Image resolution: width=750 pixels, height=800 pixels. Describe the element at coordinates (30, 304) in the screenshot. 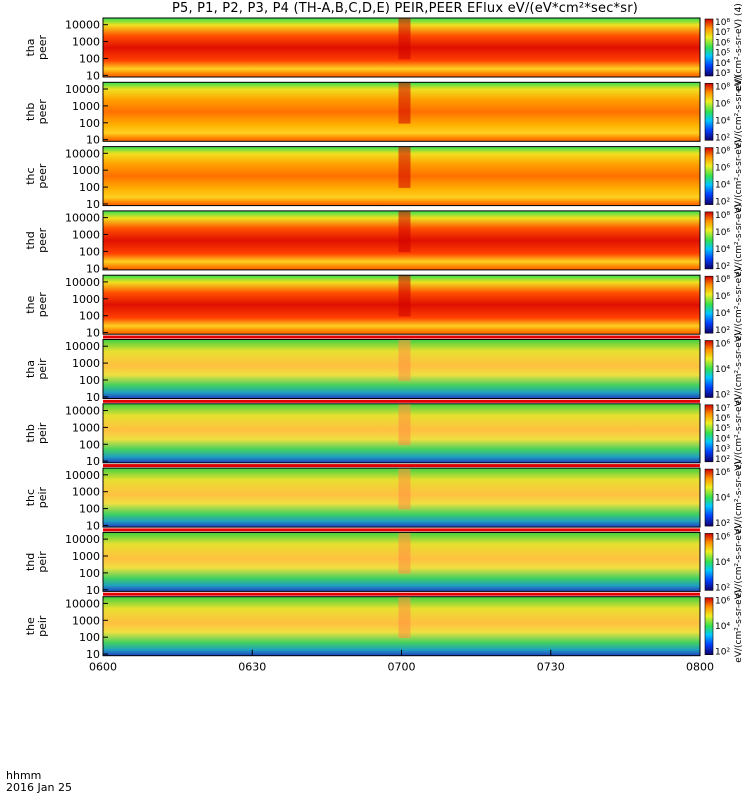

I see `panel-ylabel: the` at that location.